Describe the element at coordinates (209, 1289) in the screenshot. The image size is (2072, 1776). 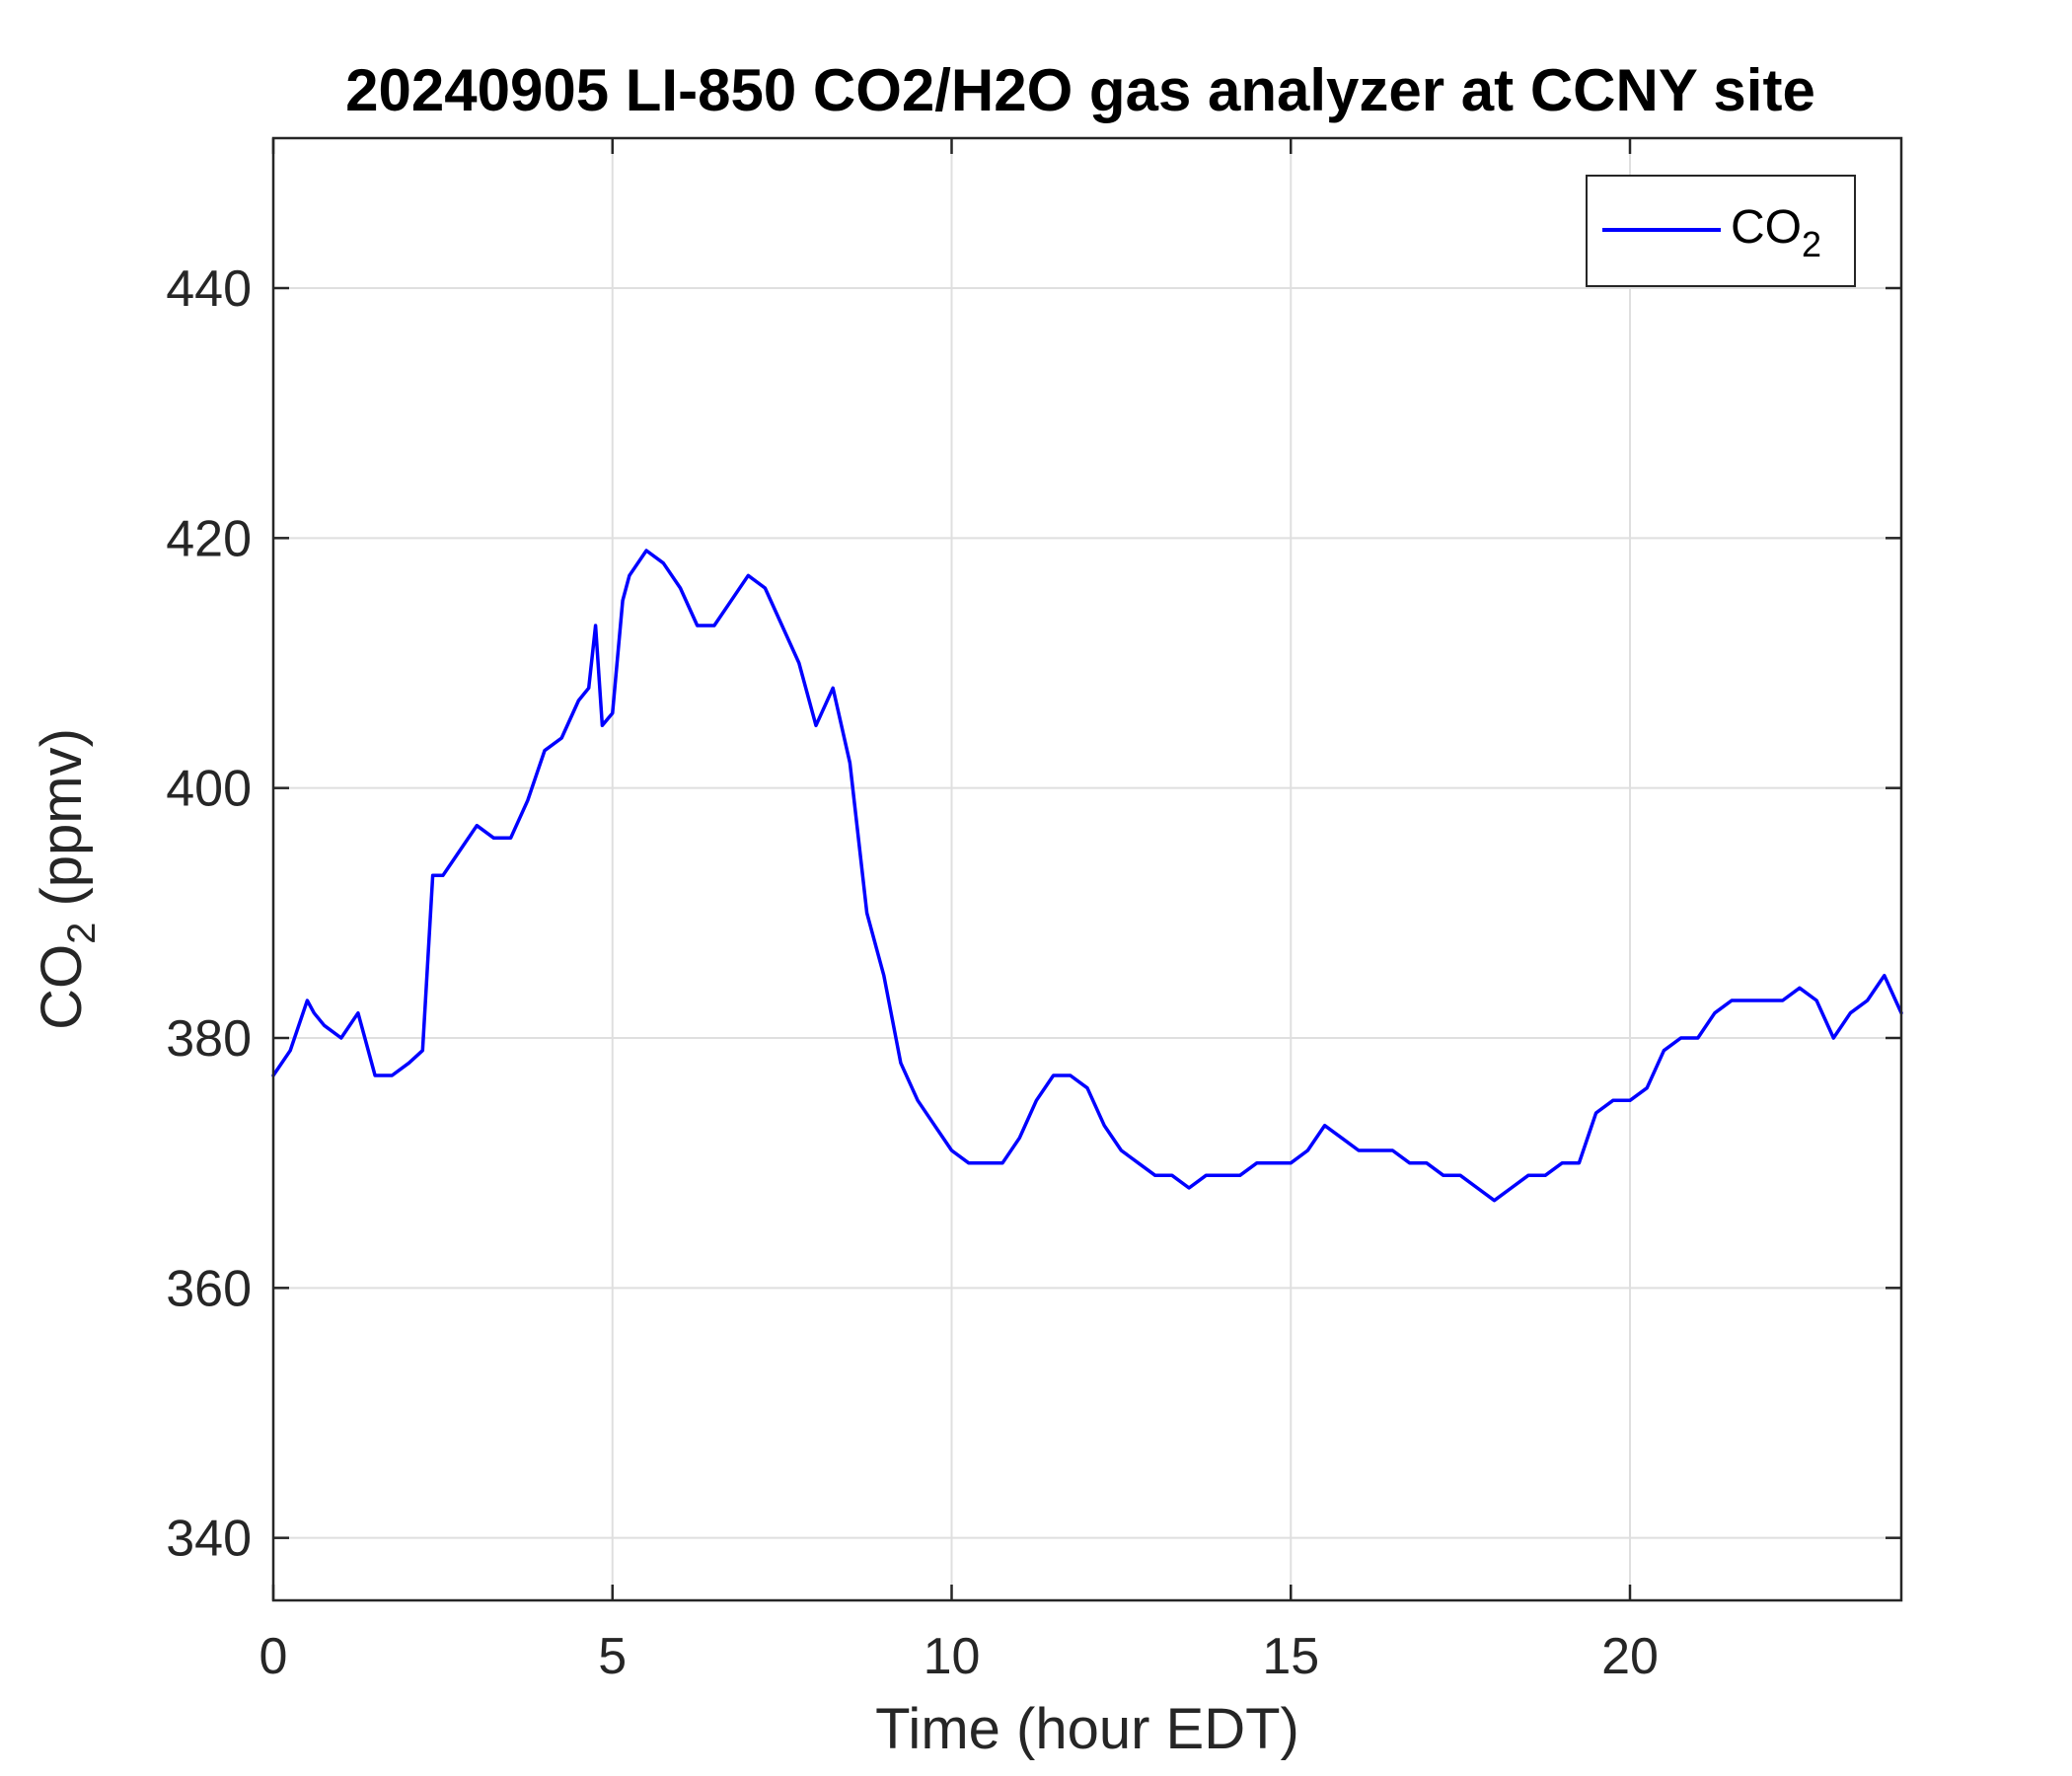
I see `y-tick-label: 360` at that location.